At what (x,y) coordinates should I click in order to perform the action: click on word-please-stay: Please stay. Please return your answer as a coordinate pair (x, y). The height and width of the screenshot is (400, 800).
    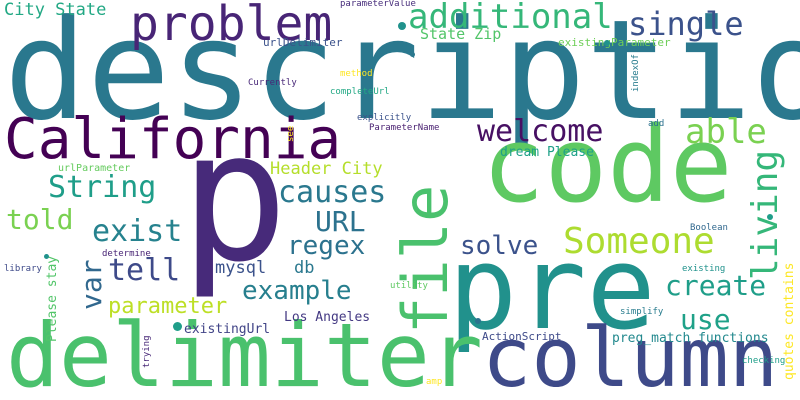
    Looking at the image, I should click on (52, 298).